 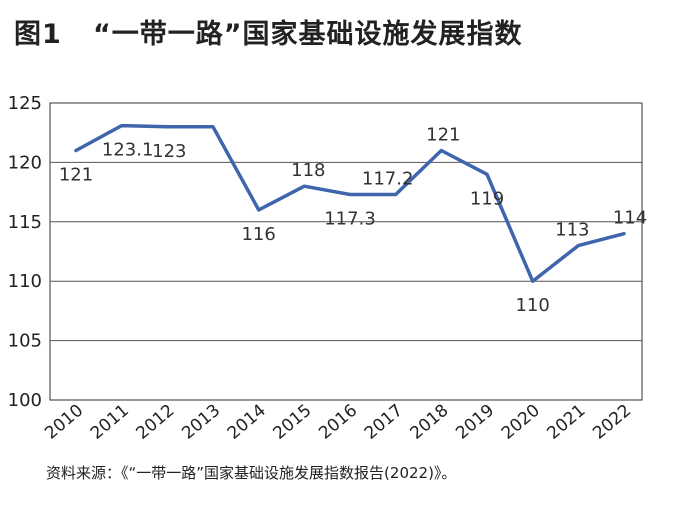 What do you see at coordinates (612, 422) in the screenshot?
I see `x-tick-label: 2022` at bounding box center [612, 422].